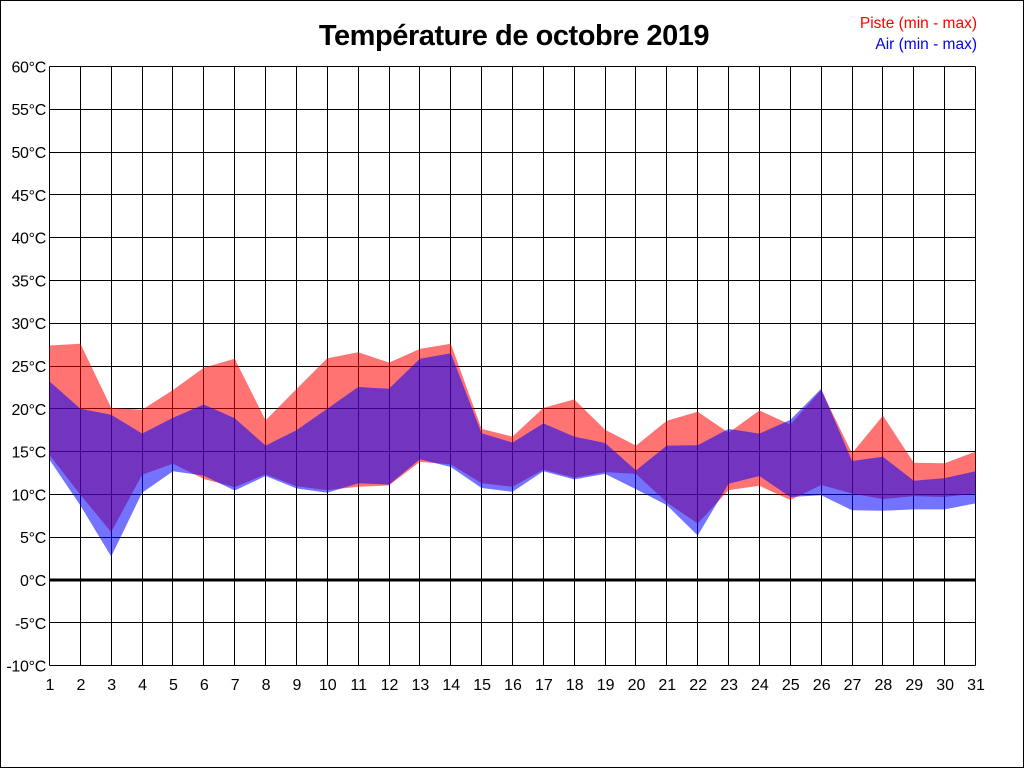  I want to click on svg-text: 17, so click(544, 685).